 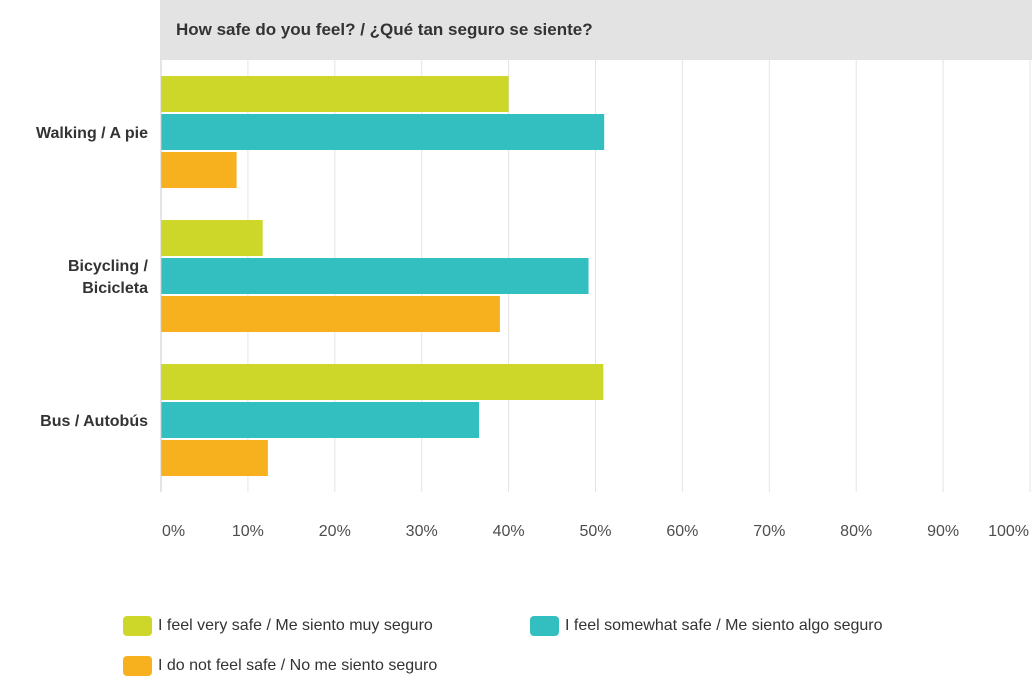 What do you see at coordinates (1008, 531) in the screenshot?
I see `x-tick-label: 100%` at bounding box center [1008, 531].